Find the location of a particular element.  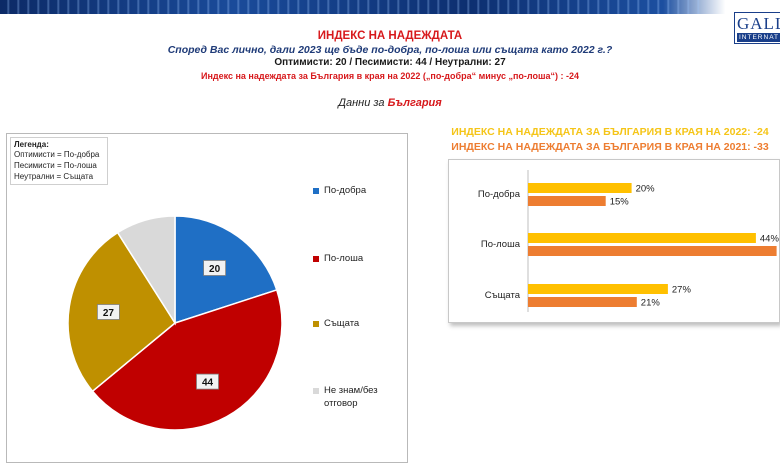

category-tick-label: По-добра is located at coordinates (499, 194).